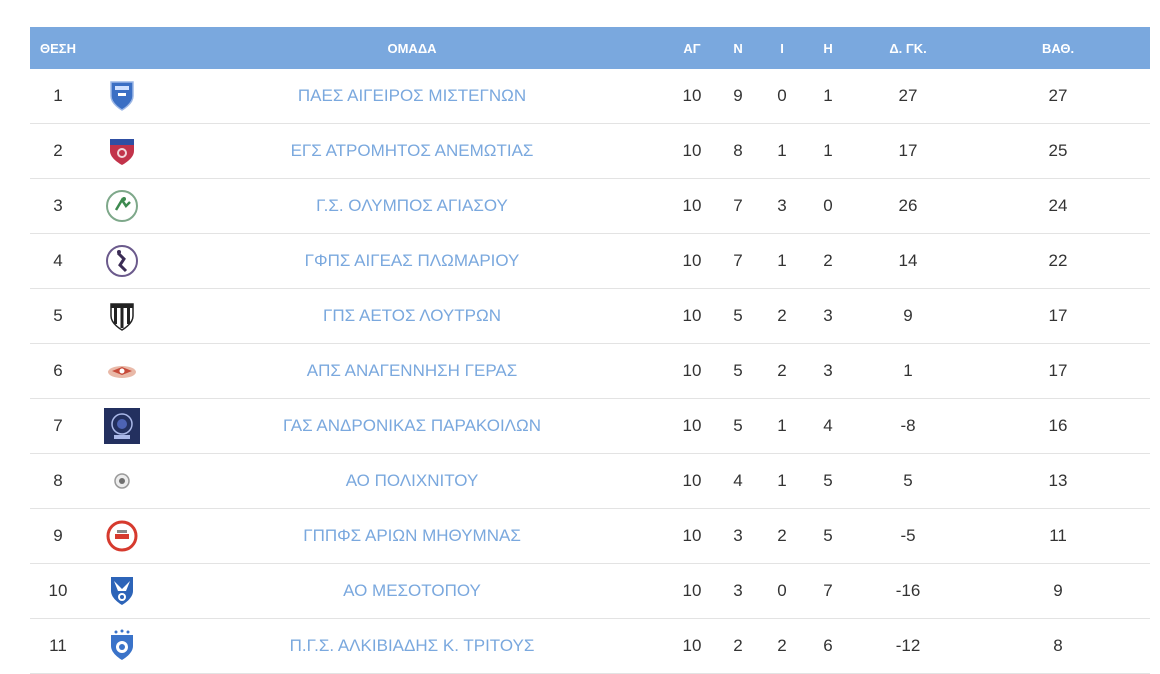 The height and width of the screenshot is (674, 1160). I want to click on circle-grey-logo, so click(122, 481).